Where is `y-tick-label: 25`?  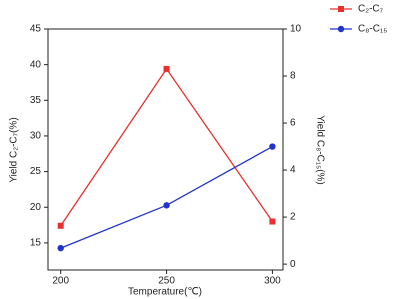 y-tick-label: 25 is located at coordinates (36, 171).